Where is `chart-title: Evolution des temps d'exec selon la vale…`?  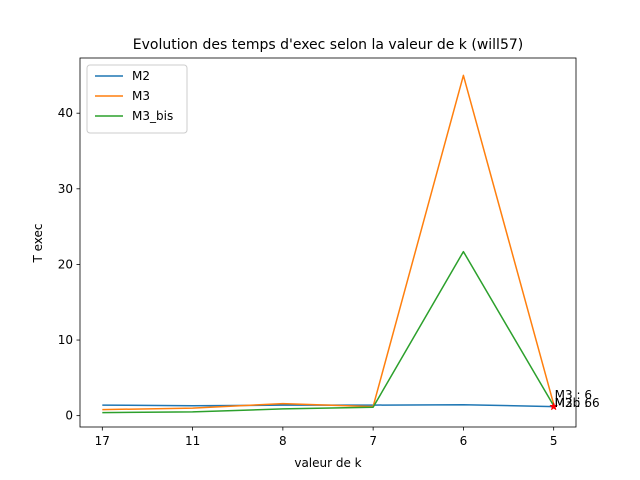 chart-title: Evolution des temps d'exec selon la vale… is located at coordinates (328, 45).